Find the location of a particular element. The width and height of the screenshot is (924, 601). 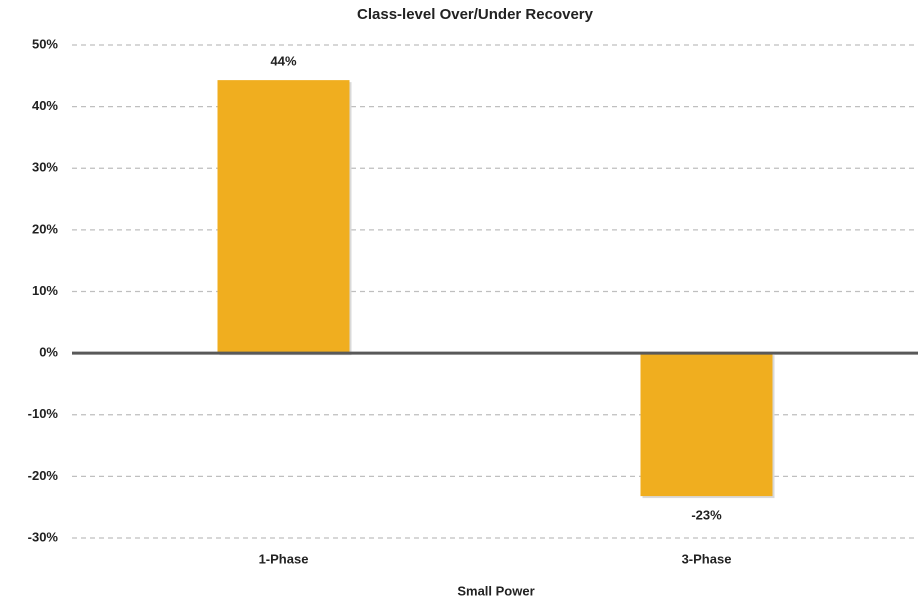

y-tick-label: -20% is located at coordinates (43, 475).